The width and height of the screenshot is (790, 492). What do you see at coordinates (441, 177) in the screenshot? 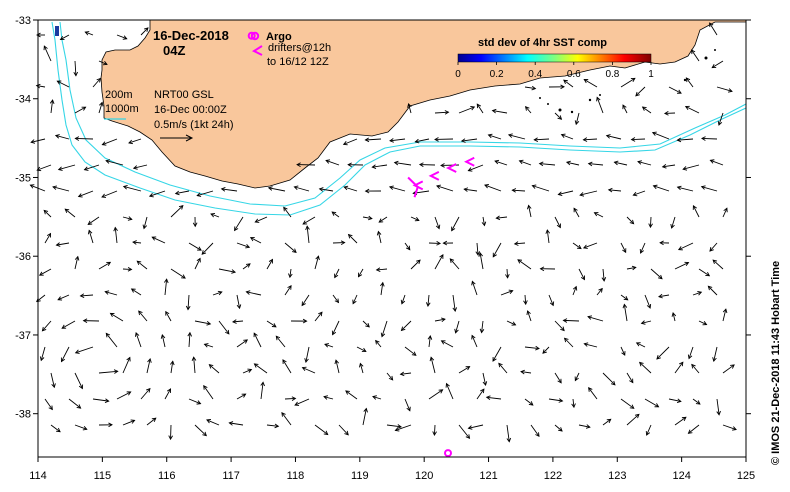
I see `drifter-tracks` at bounding box center [441, 177].